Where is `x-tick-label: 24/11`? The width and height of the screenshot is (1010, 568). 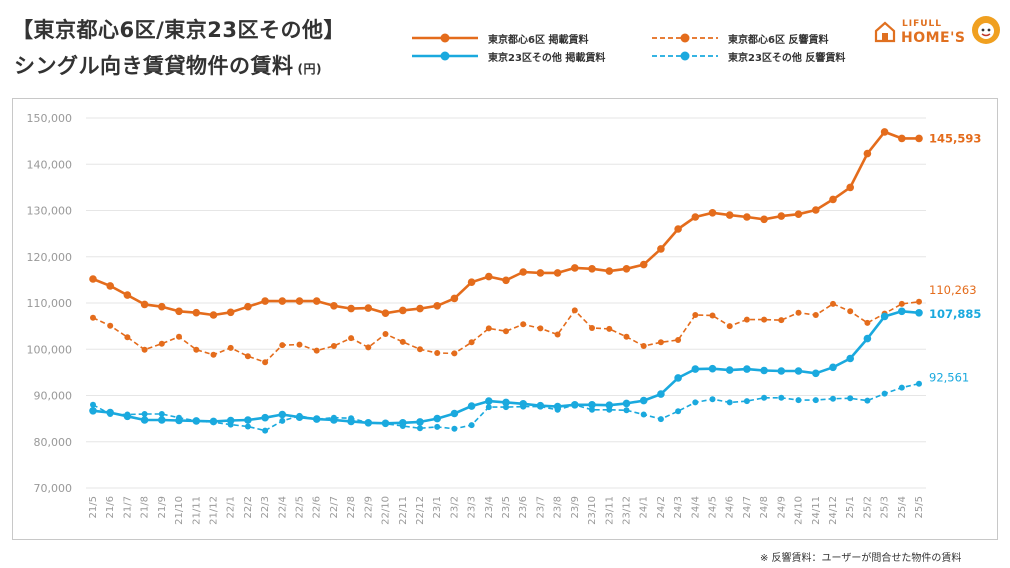 x-tick-label: 24/11 is located at coordinates (816, 510).